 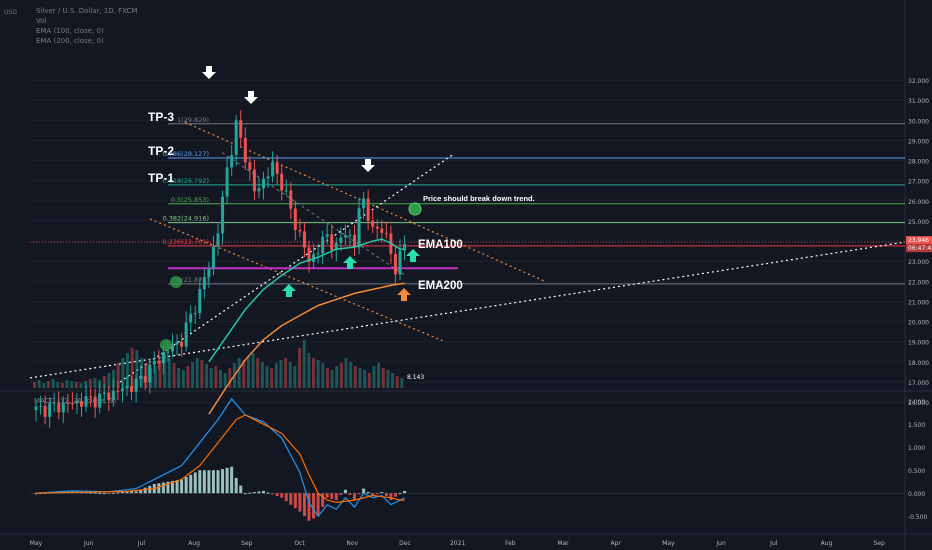 What do you see at coordinates (918, 81) in the screenshot?
I see `price-tick: 32.000` at bounding box center [918, 81].